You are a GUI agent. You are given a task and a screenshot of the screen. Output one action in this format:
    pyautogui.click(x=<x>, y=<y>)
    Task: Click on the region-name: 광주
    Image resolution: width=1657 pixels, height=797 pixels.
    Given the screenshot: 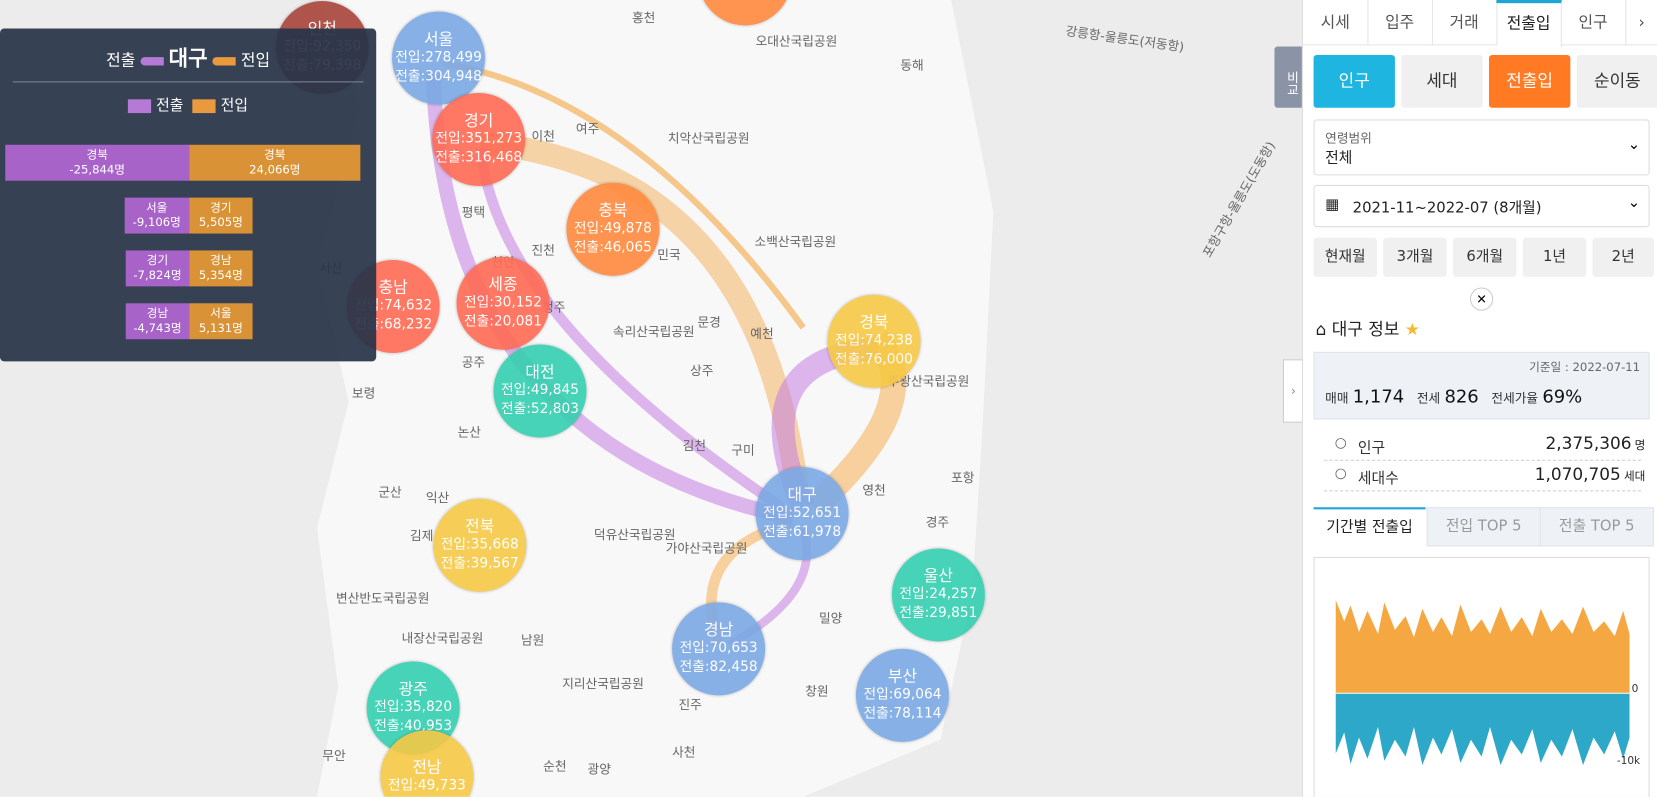 What is the action you would take?
    pyautogui.click(x=413, y=689)
    